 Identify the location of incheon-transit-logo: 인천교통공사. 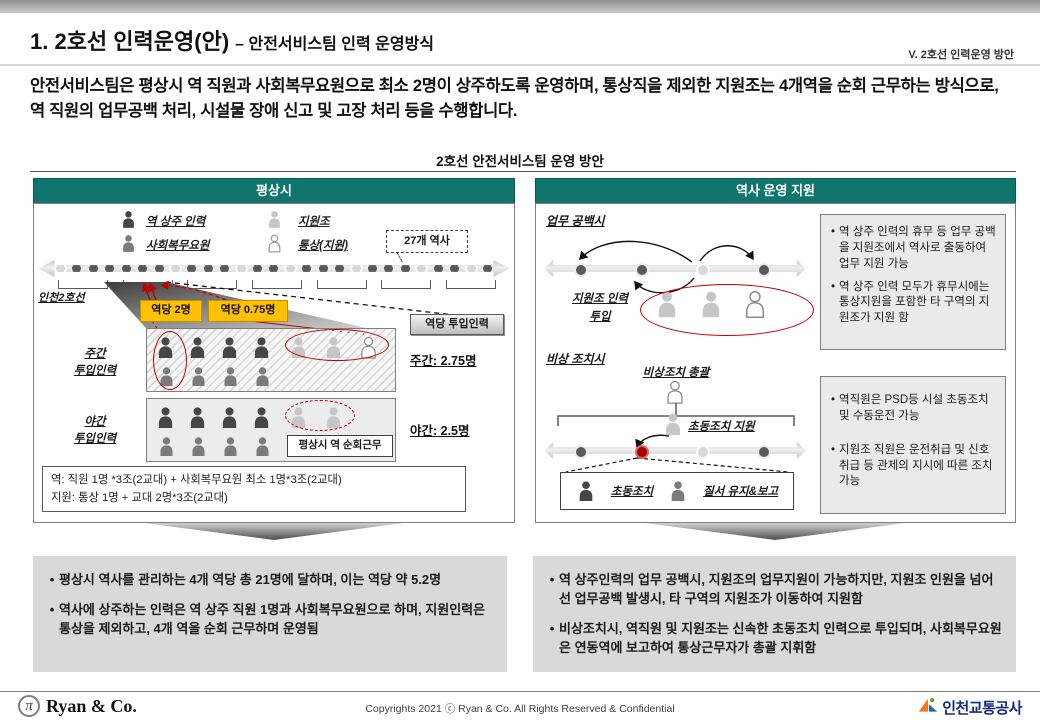
(969, 707).